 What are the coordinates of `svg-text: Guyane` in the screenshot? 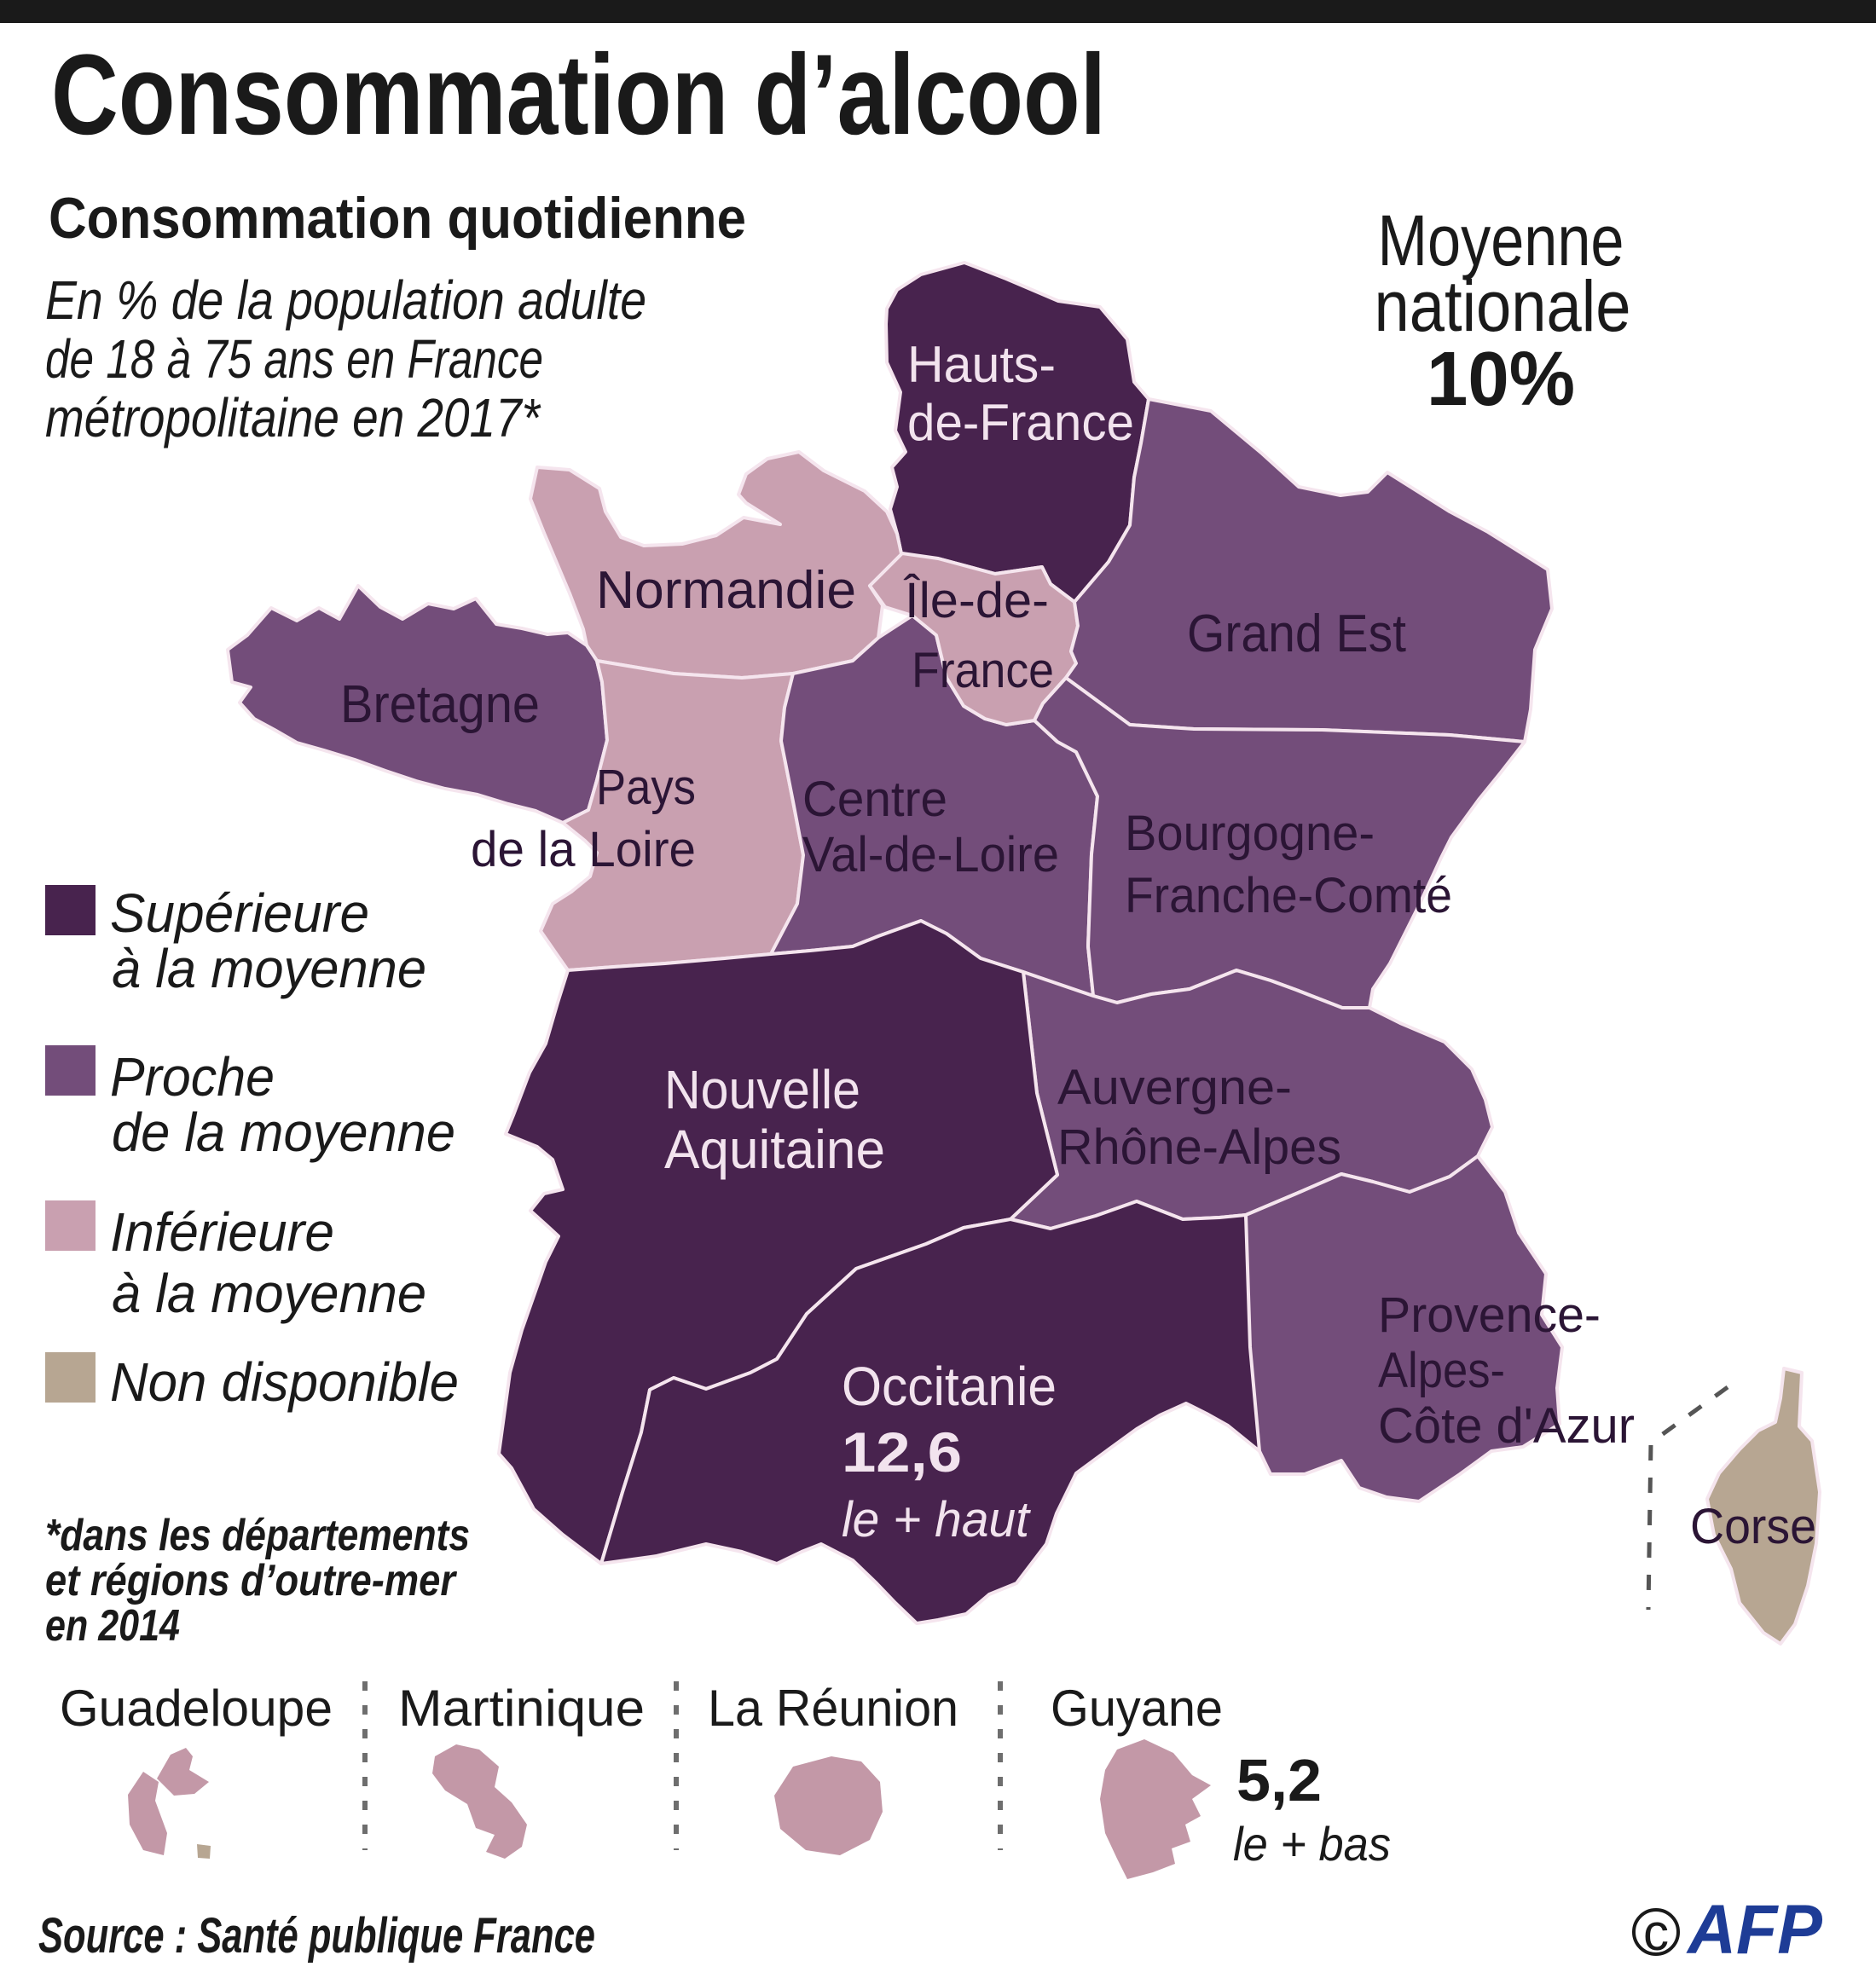 It's located at (1137, 1708).